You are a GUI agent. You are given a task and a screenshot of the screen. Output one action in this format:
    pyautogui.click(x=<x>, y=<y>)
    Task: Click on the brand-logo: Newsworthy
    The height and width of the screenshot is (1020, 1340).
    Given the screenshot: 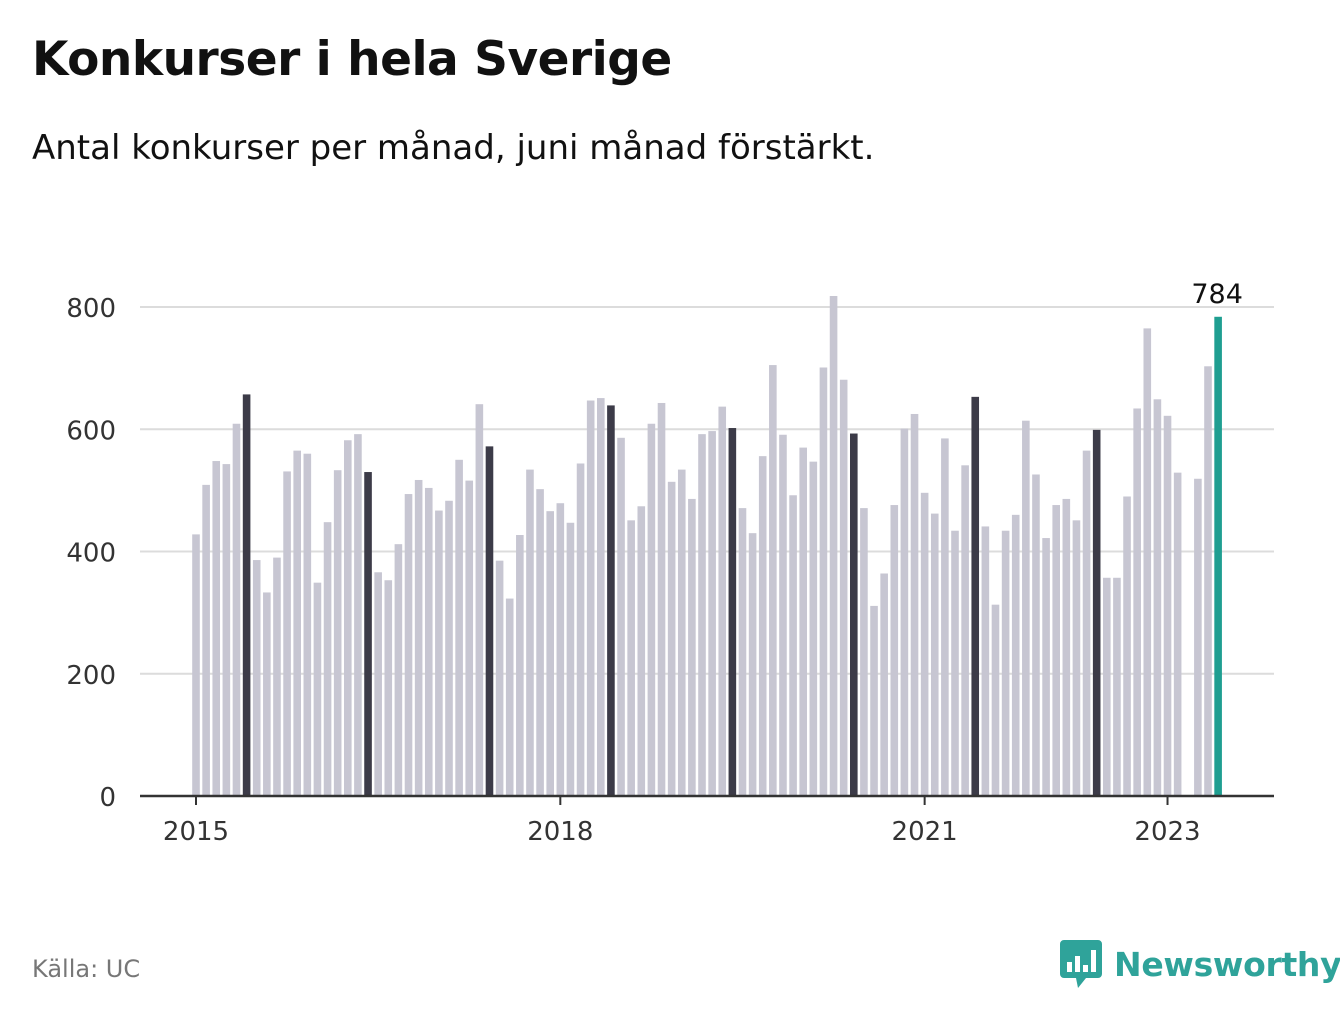 What is the action you would take?
    pyautogui.click(x=1200, y=964)
    